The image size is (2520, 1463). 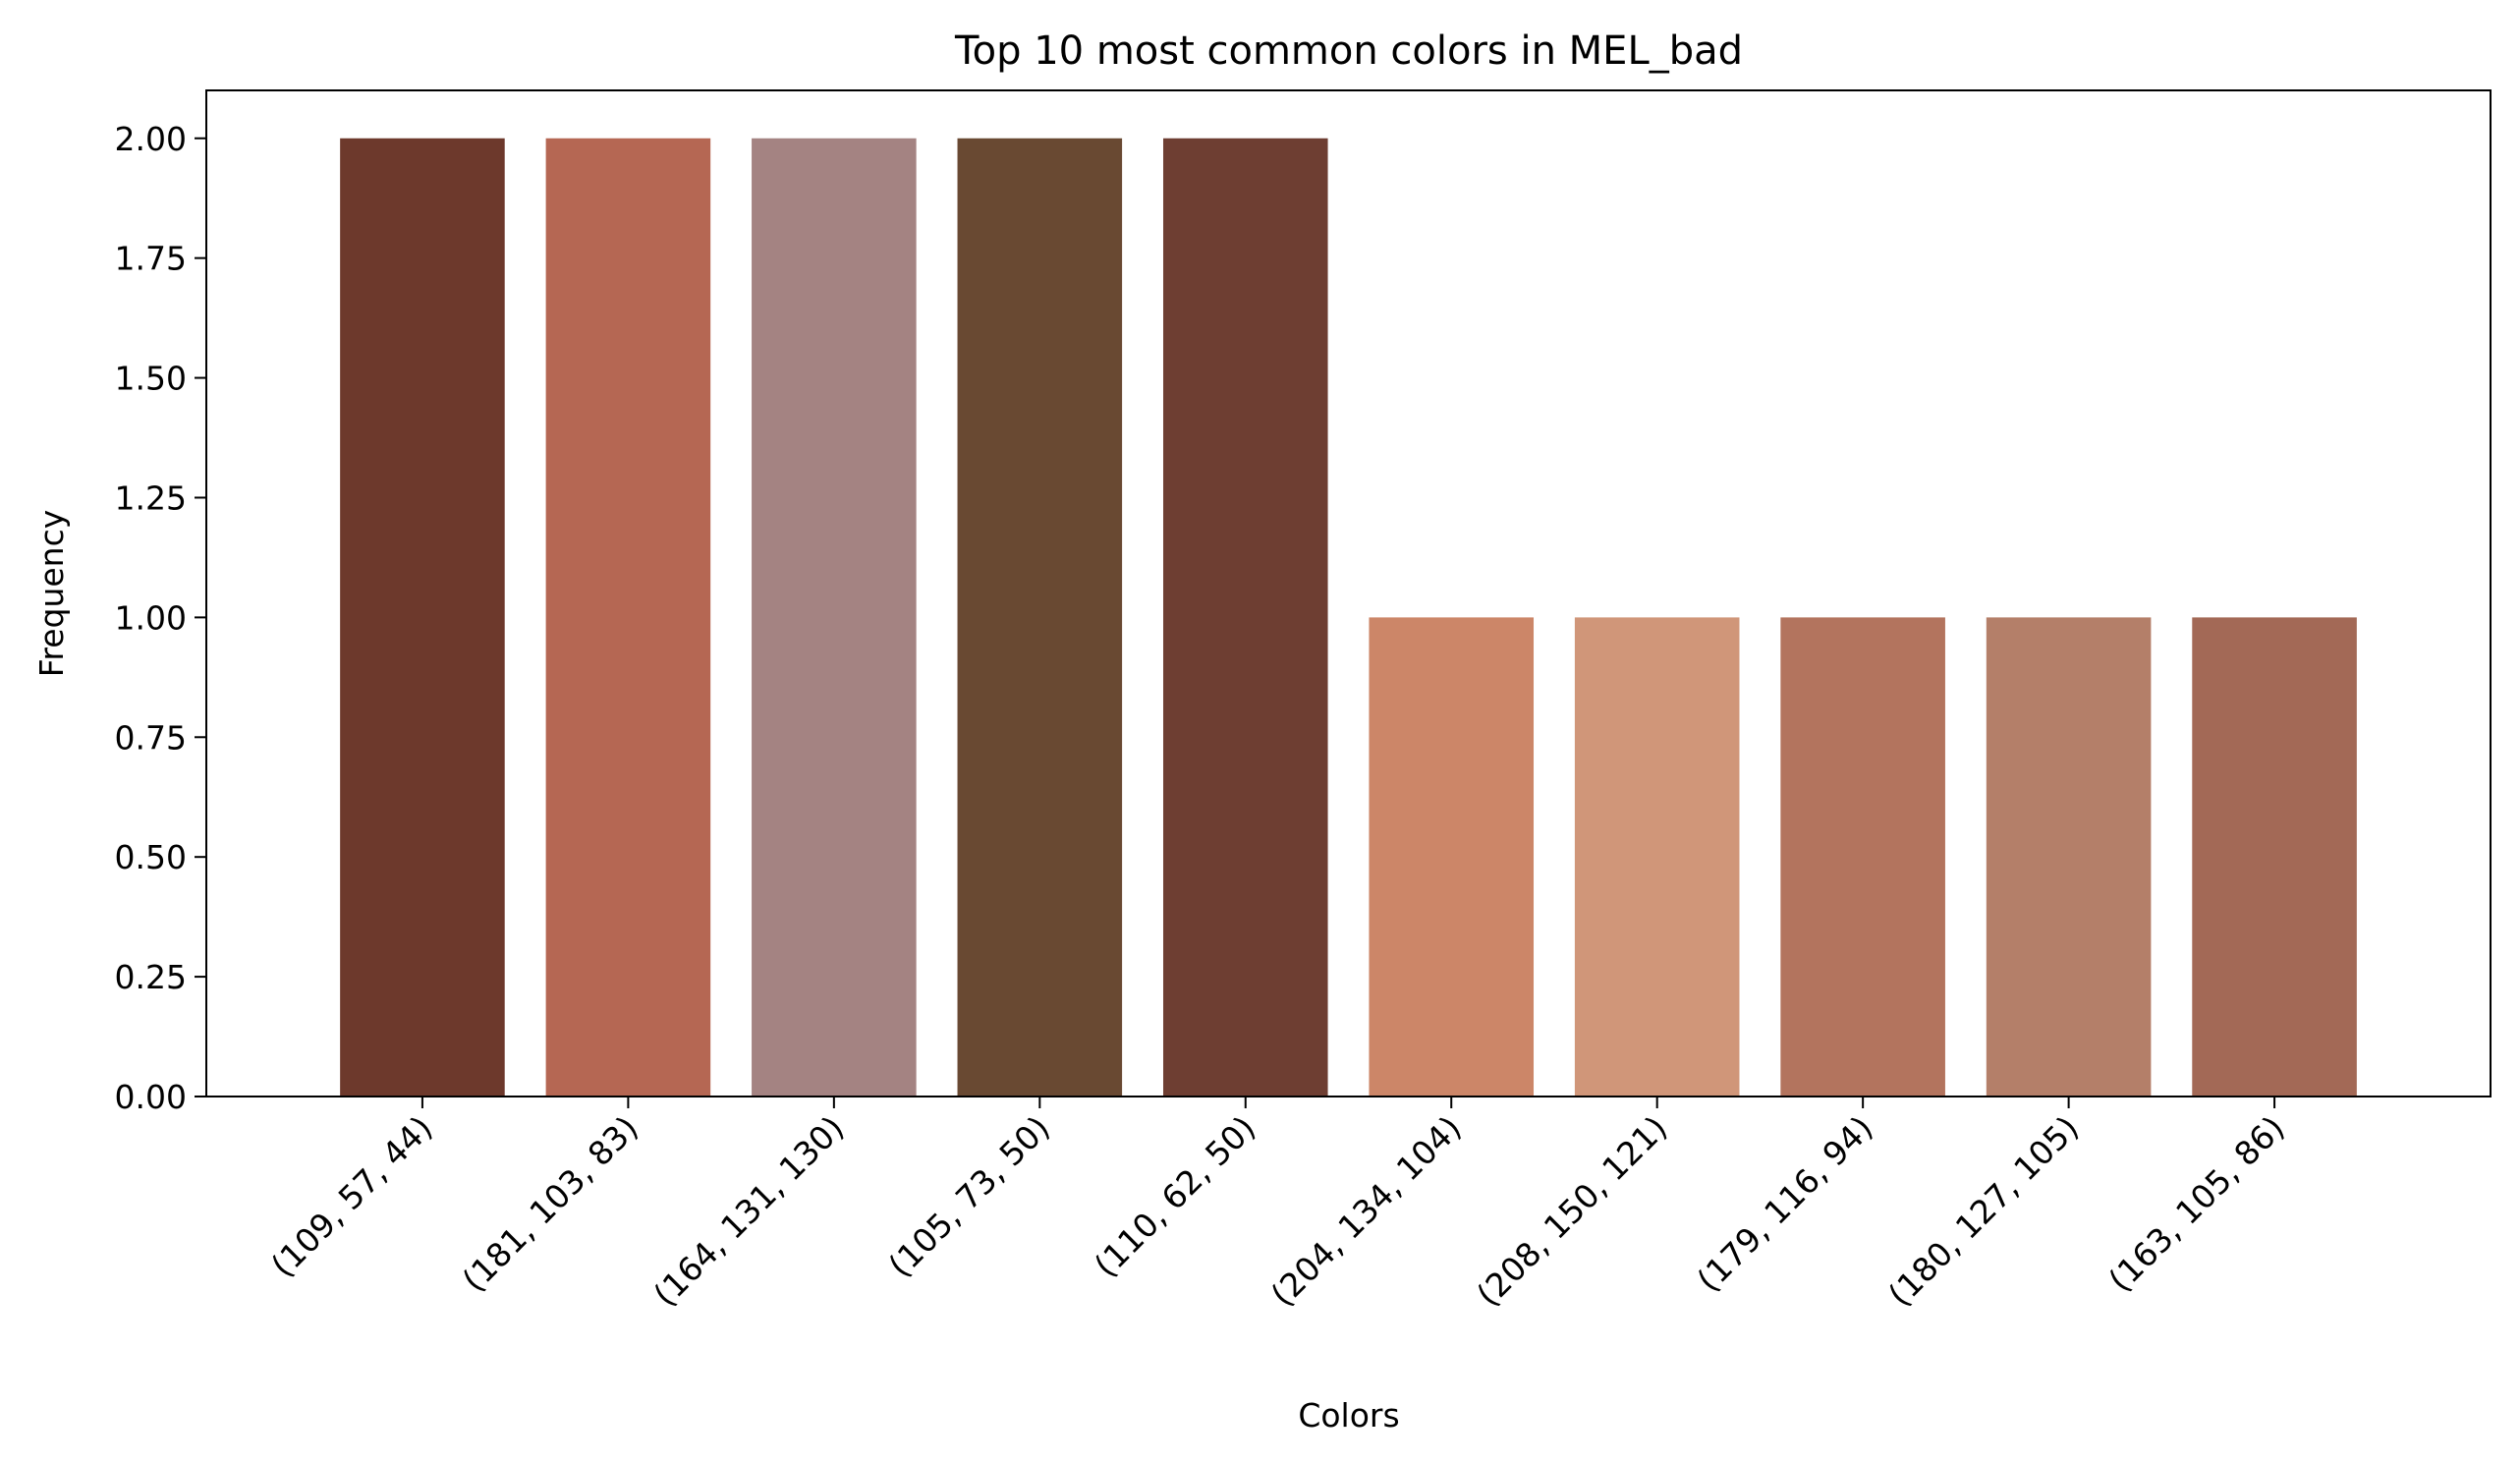 I want to click on x-tick-label: (110, 62, 50), so click(x=1174, y=1196).